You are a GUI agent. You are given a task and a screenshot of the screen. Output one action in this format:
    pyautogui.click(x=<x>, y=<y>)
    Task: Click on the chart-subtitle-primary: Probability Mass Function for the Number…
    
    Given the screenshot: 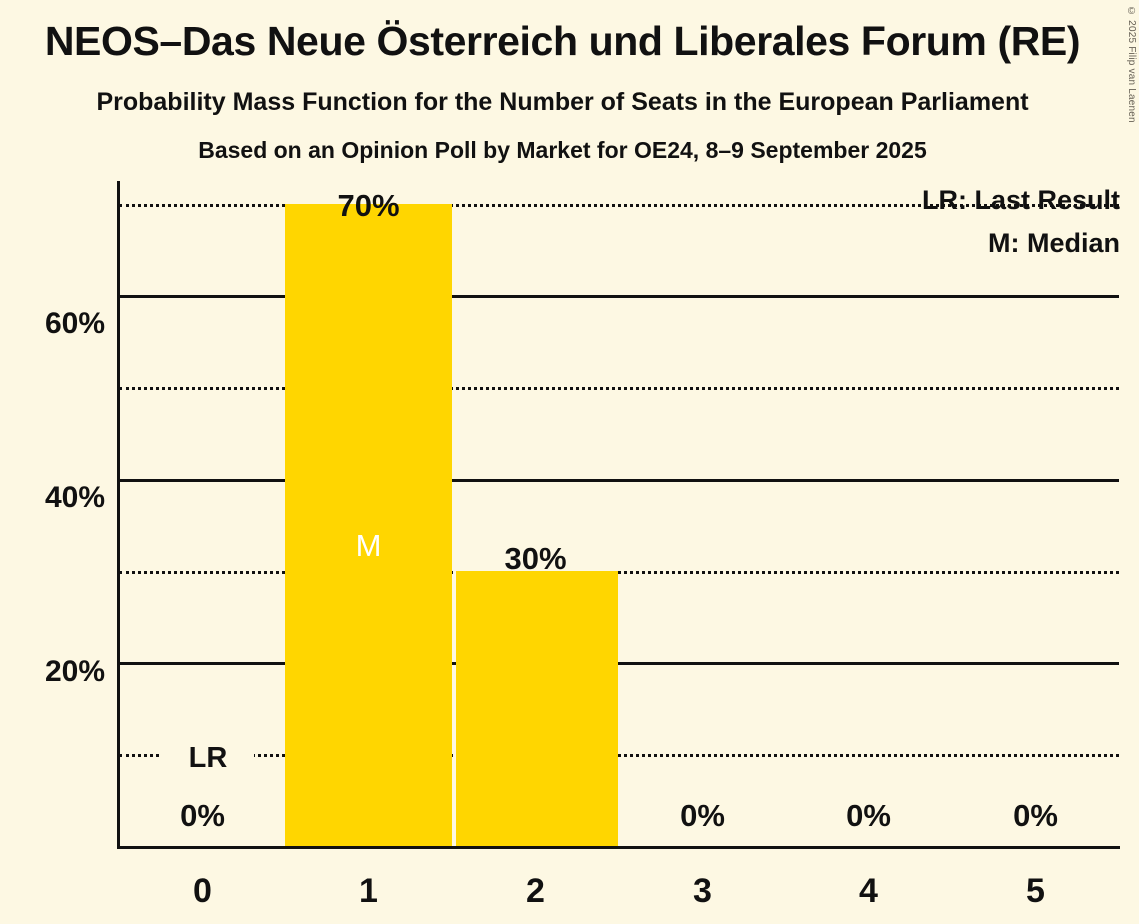 What is the action you would take?
    pyautogui.click(x=562, y=102)
    